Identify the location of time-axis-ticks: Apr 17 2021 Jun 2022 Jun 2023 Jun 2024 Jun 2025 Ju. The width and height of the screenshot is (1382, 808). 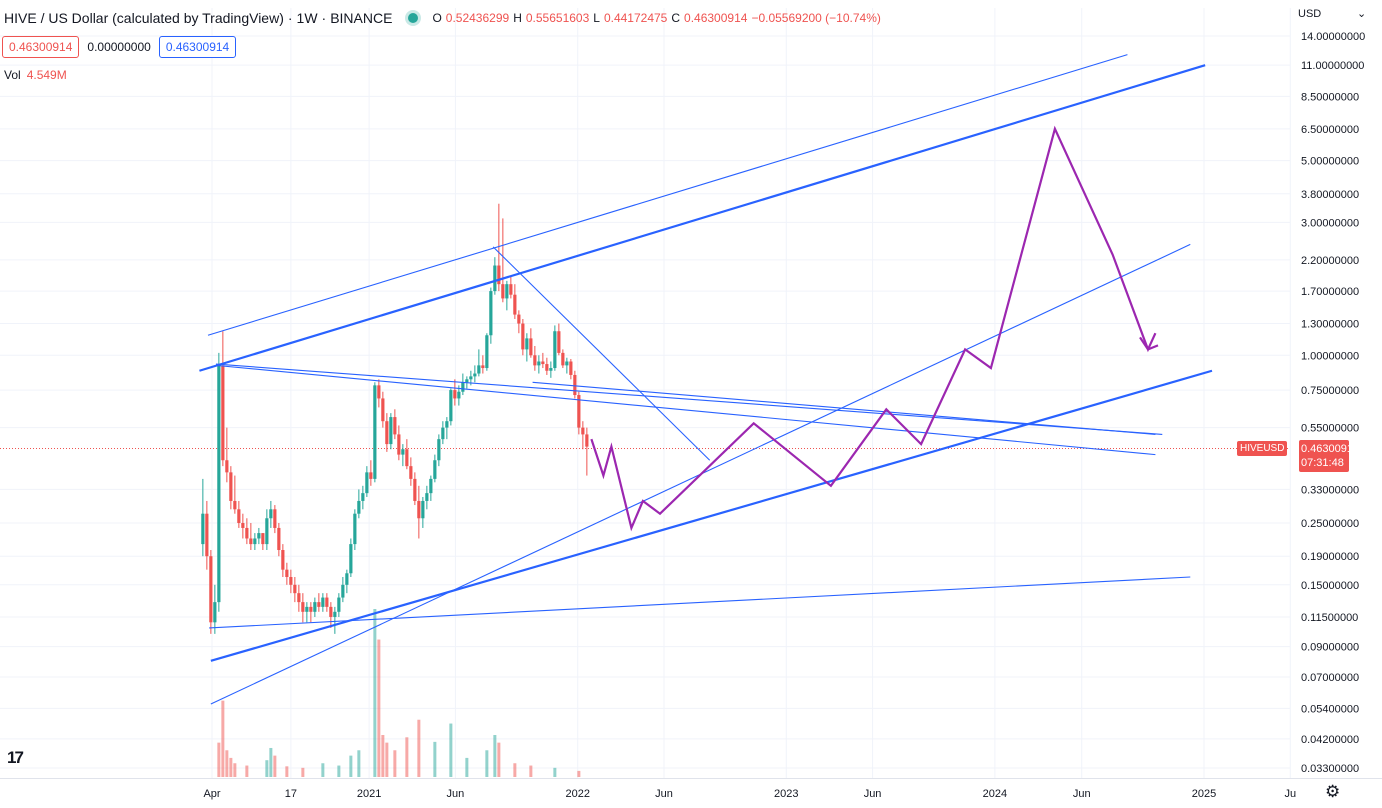
(749, 794).